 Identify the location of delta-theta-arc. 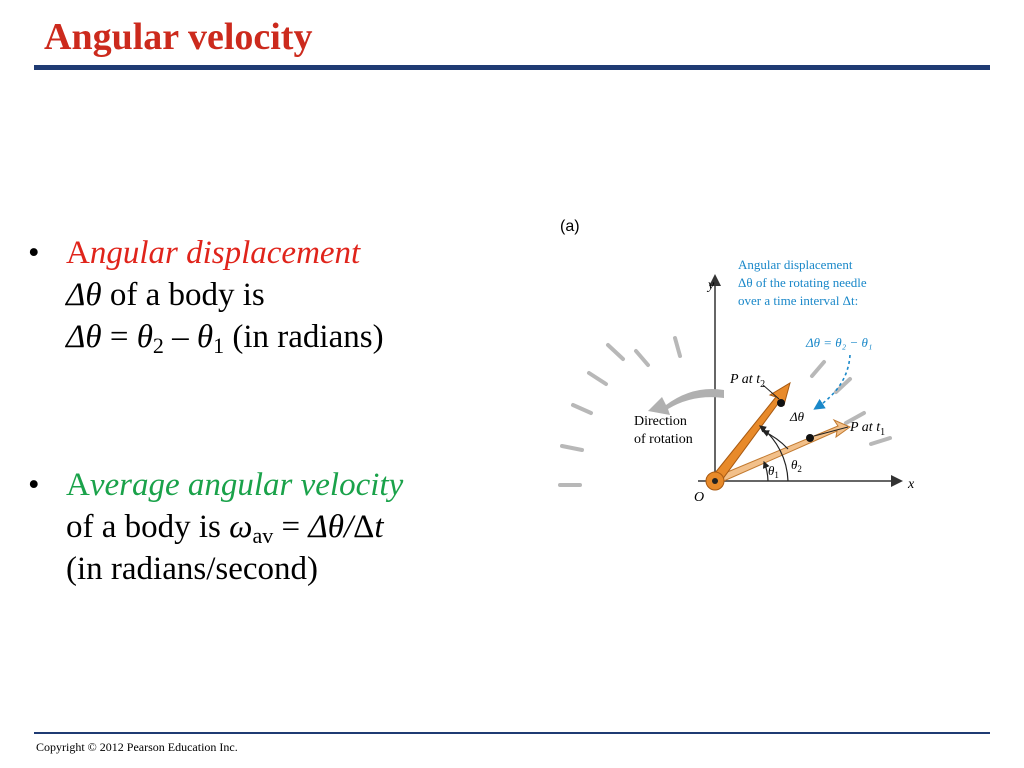
(775, 440).